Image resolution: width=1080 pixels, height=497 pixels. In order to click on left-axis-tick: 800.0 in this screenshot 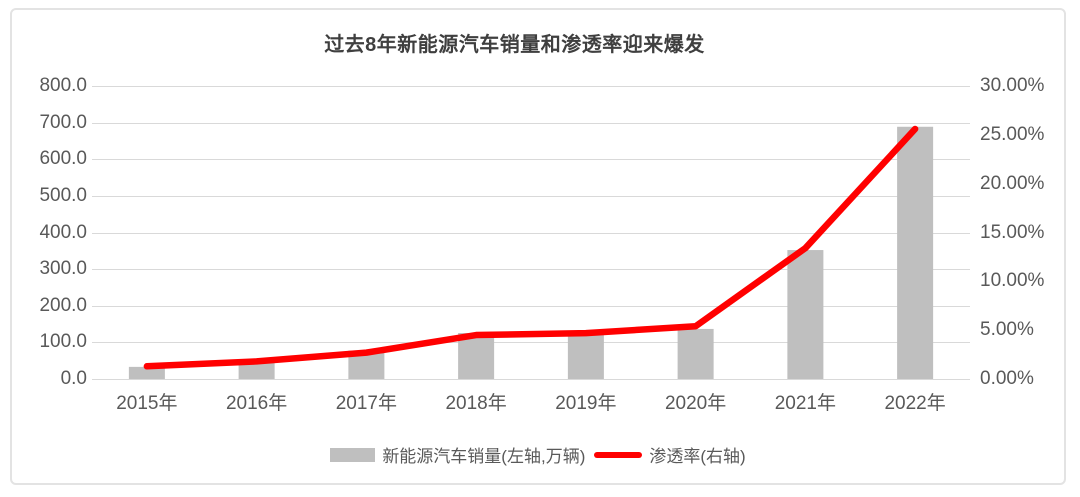, I will do `click(63, 85)`.